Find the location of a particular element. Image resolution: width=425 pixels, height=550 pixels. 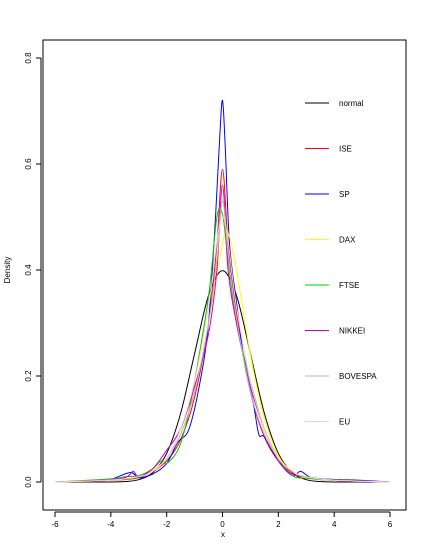

x-axis-title: x is located at coordinates (223, 534).